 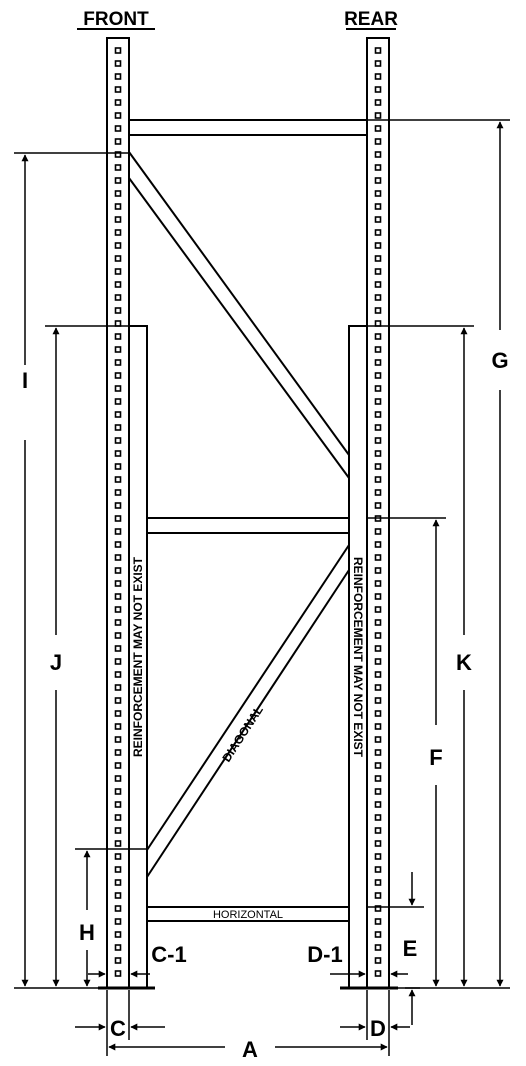 I want to click on front-header: FRONT, so click(x=116, y=19).